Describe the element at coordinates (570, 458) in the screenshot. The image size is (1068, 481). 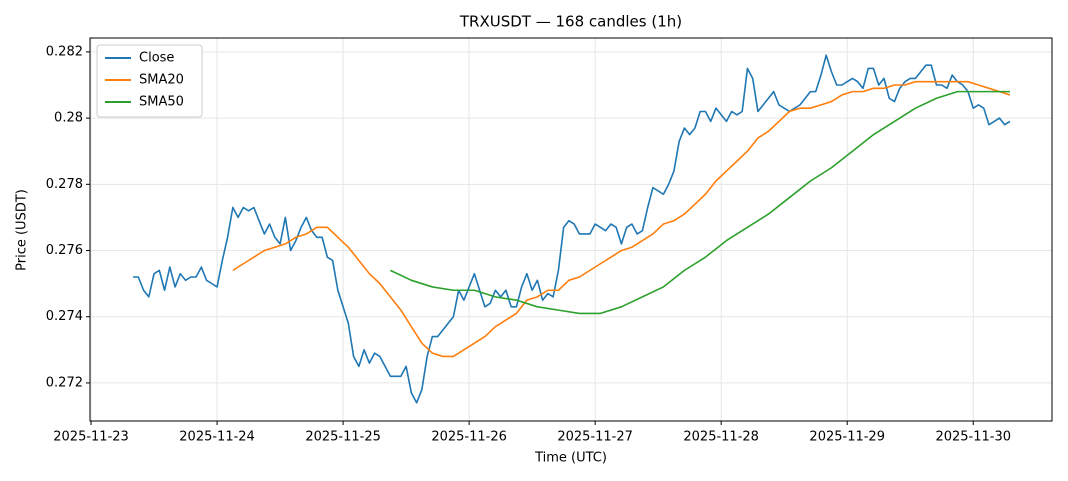
I see `x-axis-label: Time (UTC)` at that location.